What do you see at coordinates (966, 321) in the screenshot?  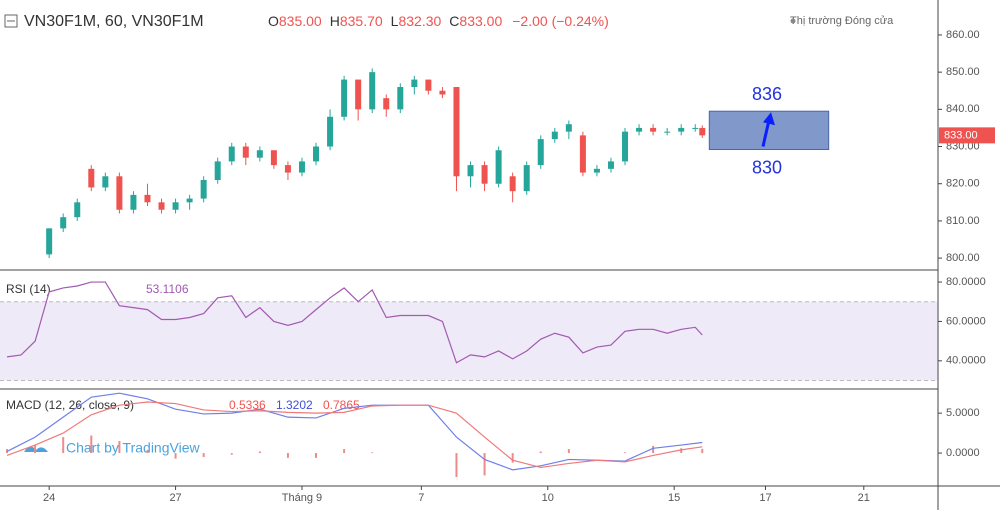 I see `y-tick-label: 60.0000` at bounding box center [966, 321].